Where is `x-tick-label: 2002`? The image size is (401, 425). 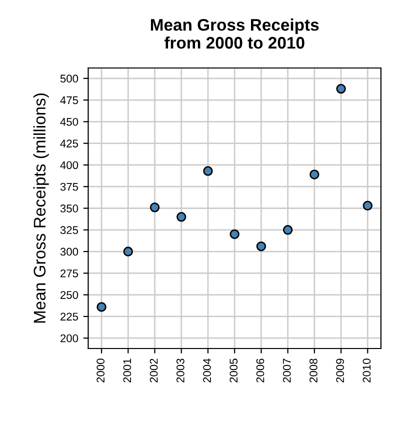 x-tick-label: 2002 is located at coordinates (154, 370).